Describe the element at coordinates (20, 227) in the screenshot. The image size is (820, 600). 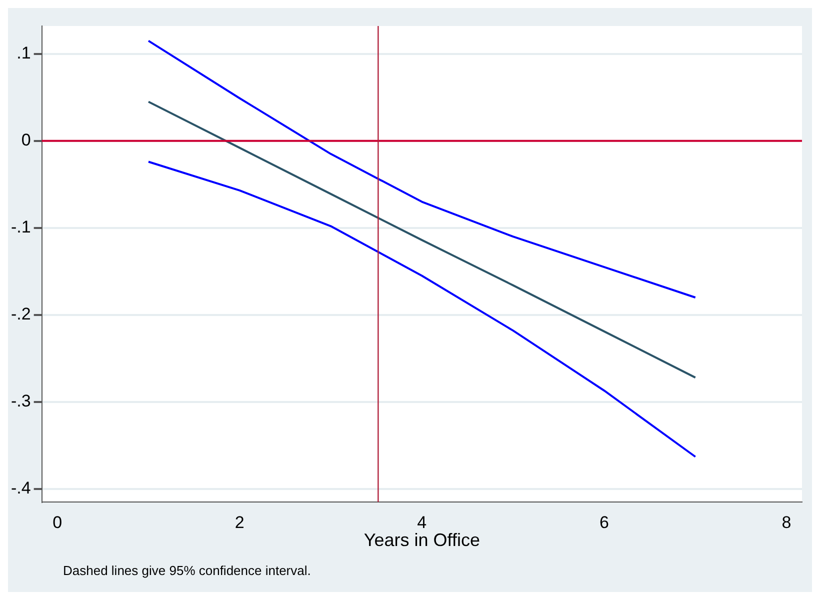
I see `y-tick-label: -.1` at that location.